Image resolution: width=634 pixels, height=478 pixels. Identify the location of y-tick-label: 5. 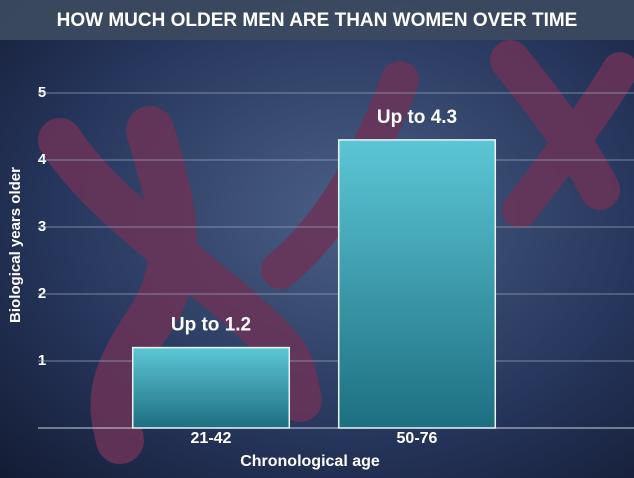
(42, 92).